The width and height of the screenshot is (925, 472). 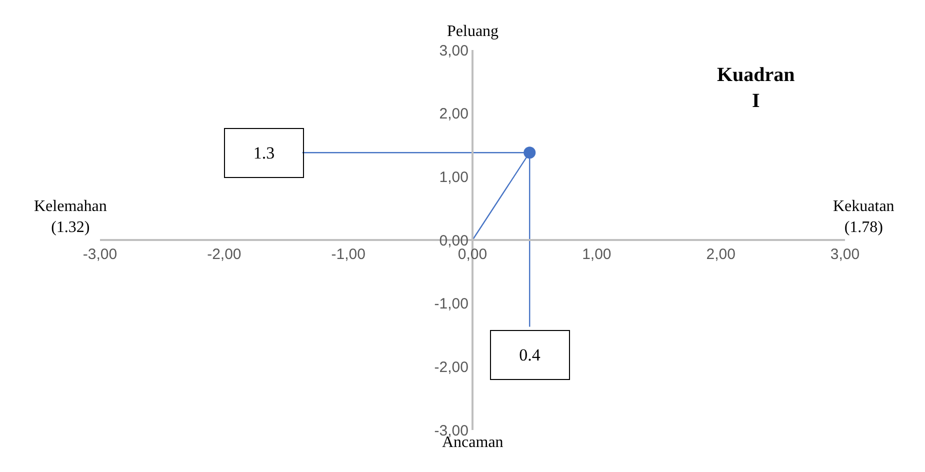 I want to click on x-tick-label: 1,00, so click(x=597, y=254).